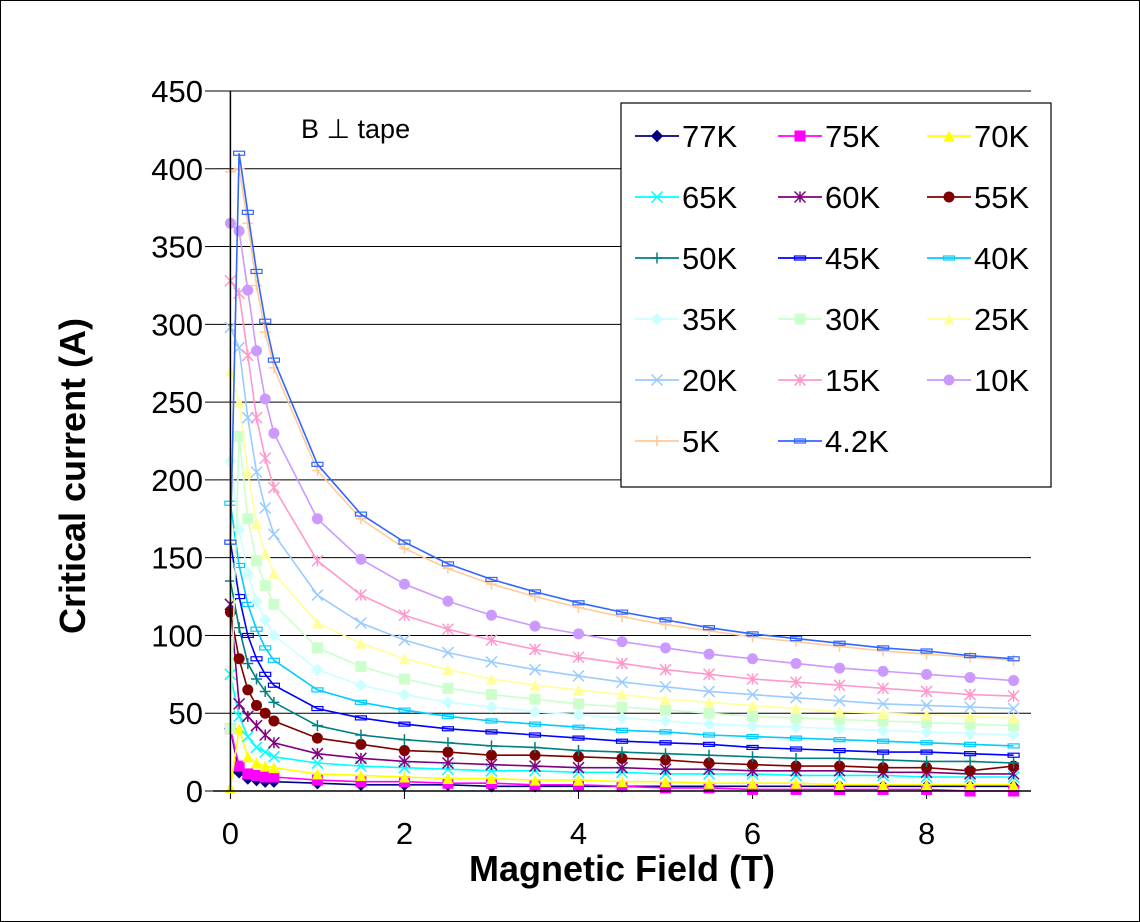 The height and width of the screenshot is (922, 1140). What do you see at coordinates (177, 402) in the screenshot?
I see `y-tick-label: 250` at bounding box center [177, 402].